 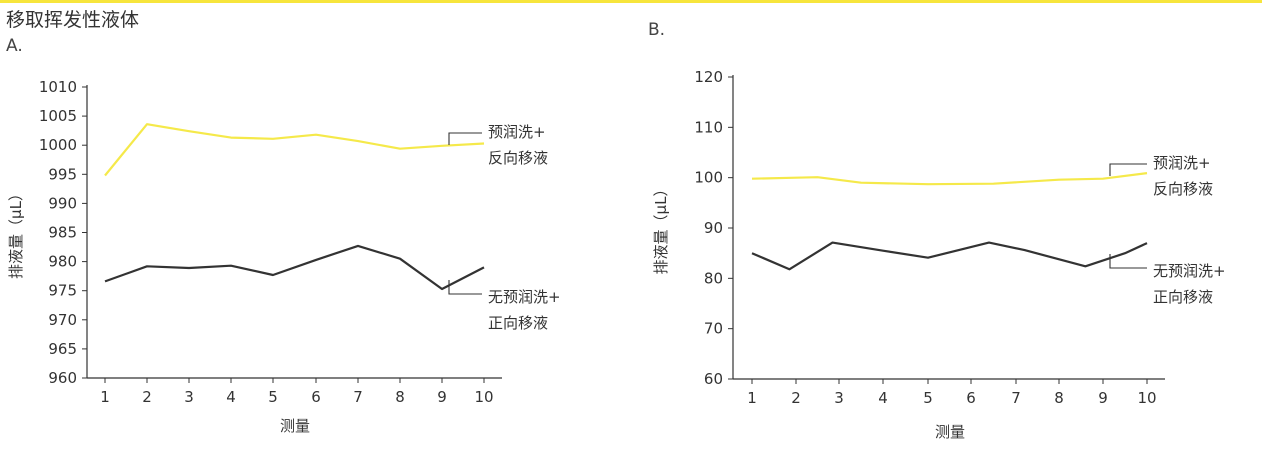 I want to click on y-tick-label: 90, so click(x=713, y=228).